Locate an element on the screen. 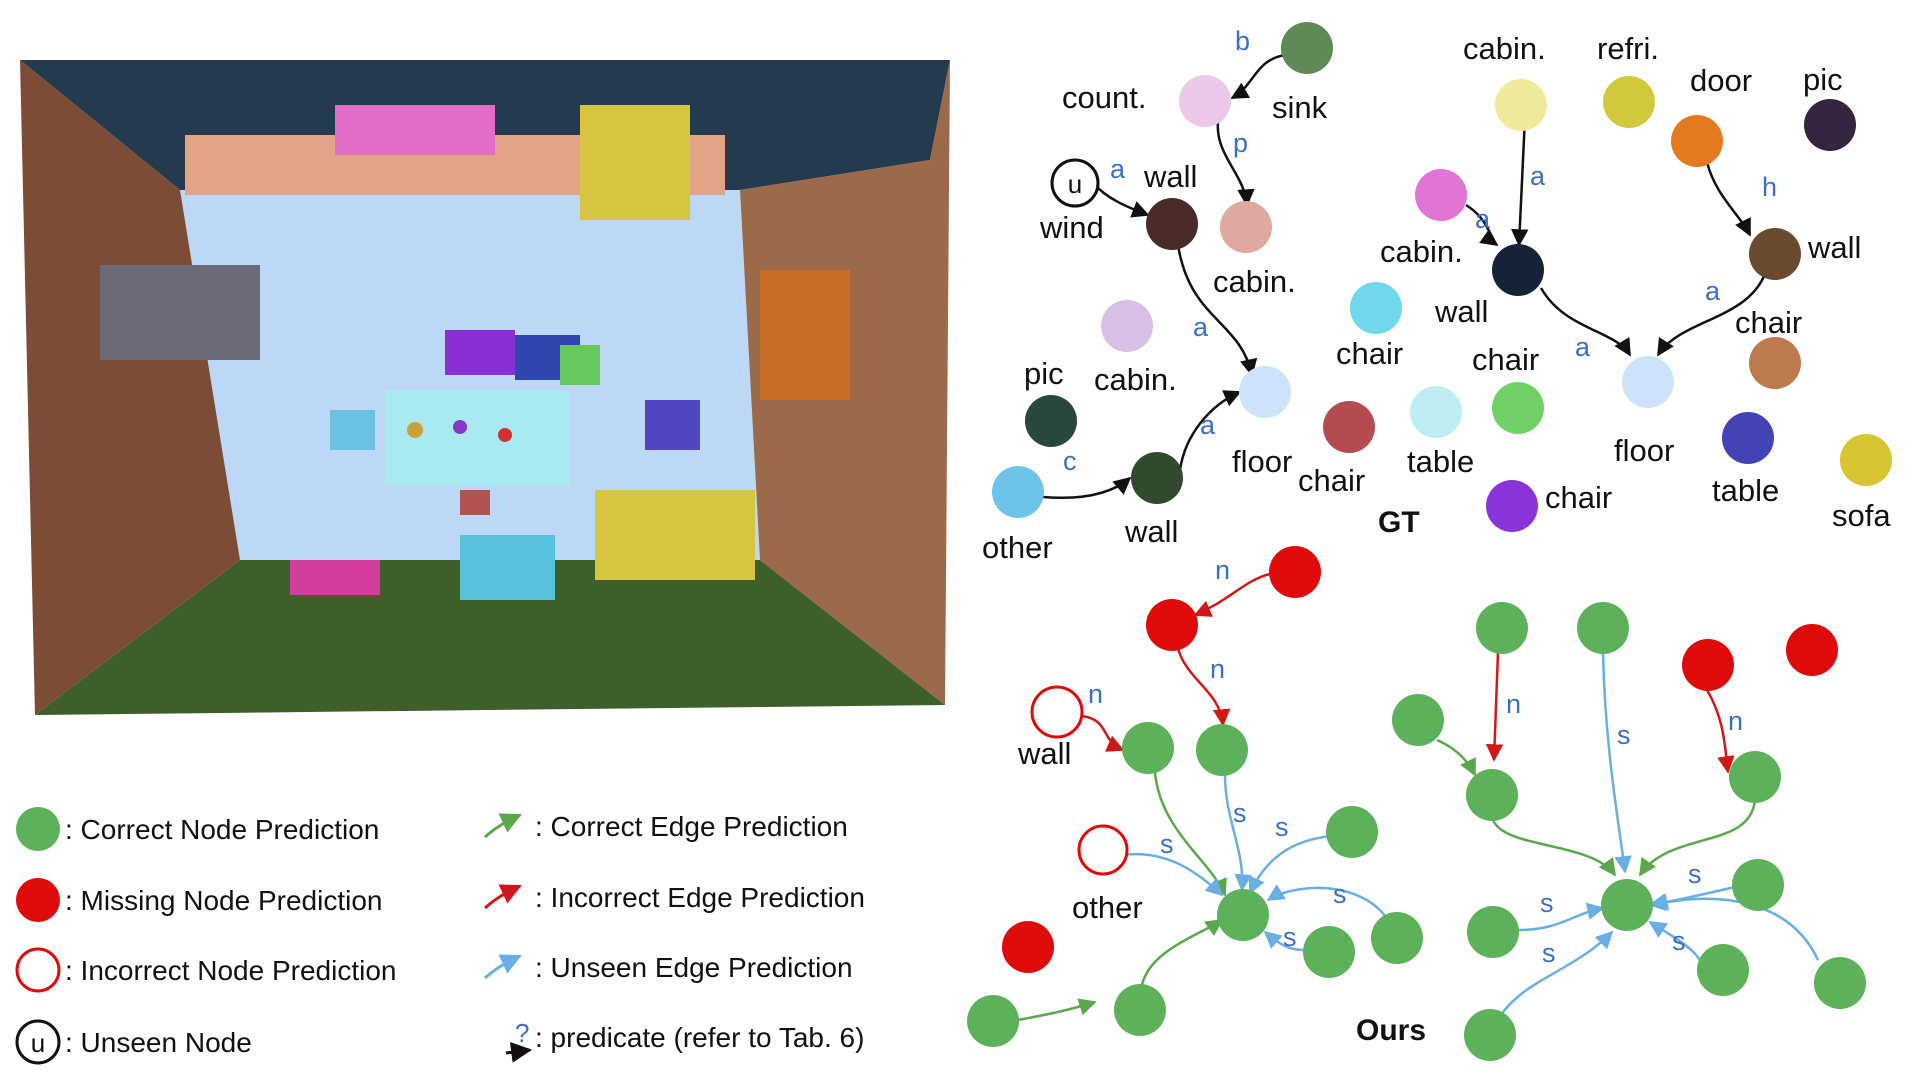 The width and height of the screenshot is (1920, 1080). legend-unseen-node-icon is located at coordinates (38, 1042).